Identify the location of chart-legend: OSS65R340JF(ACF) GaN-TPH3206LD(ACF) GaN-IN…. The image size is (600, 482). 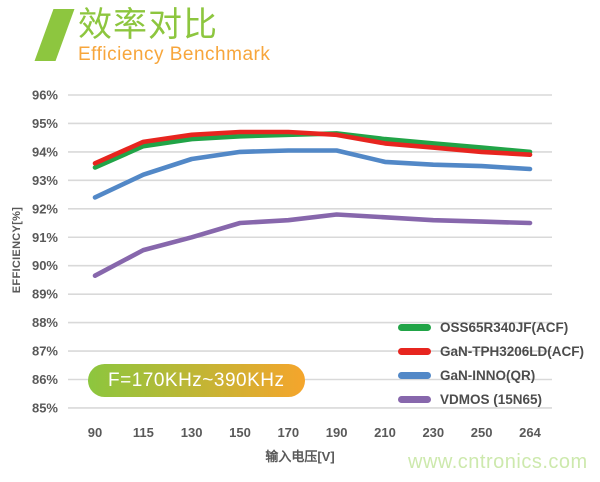
(491, 363).